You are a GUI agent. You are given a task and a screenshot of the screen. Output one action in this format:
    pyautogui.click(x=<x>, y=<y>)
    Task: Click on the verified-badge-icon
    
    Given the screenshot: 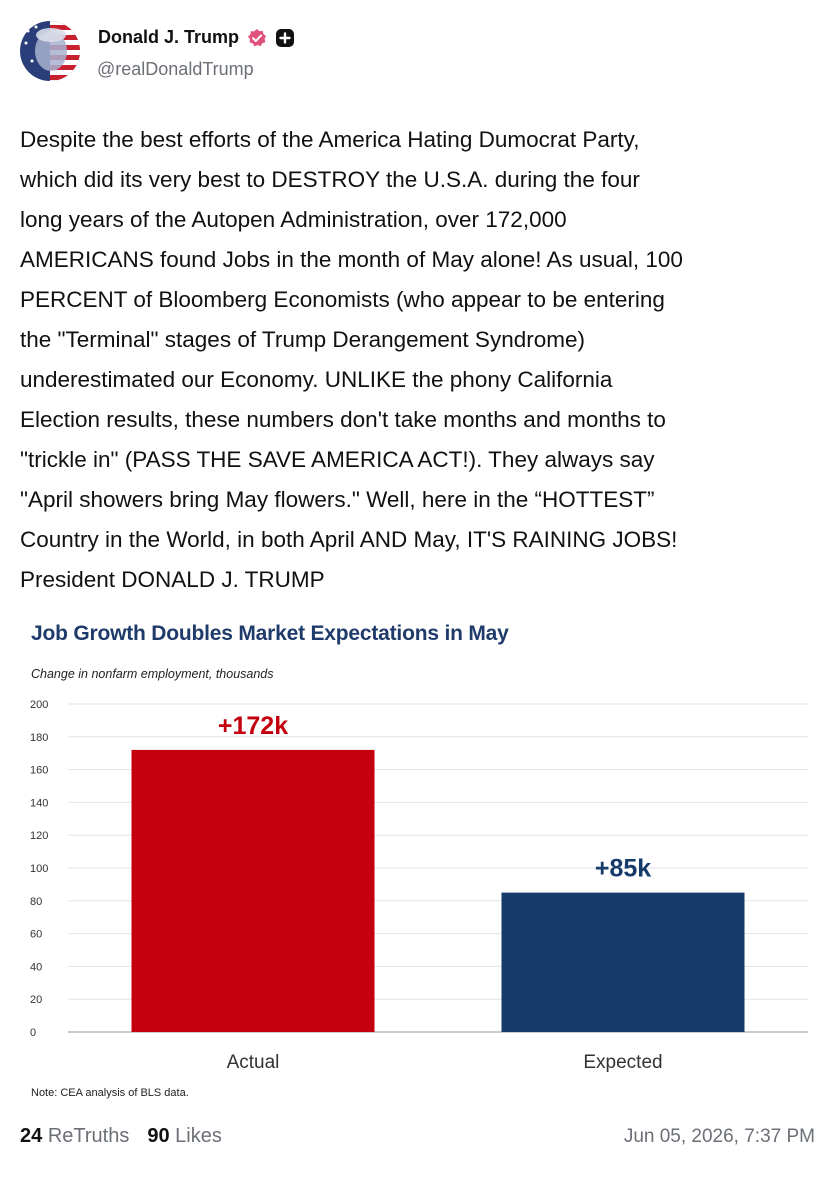 What is the action you would take?
    pyautogui.click(x=257, y=38)
    